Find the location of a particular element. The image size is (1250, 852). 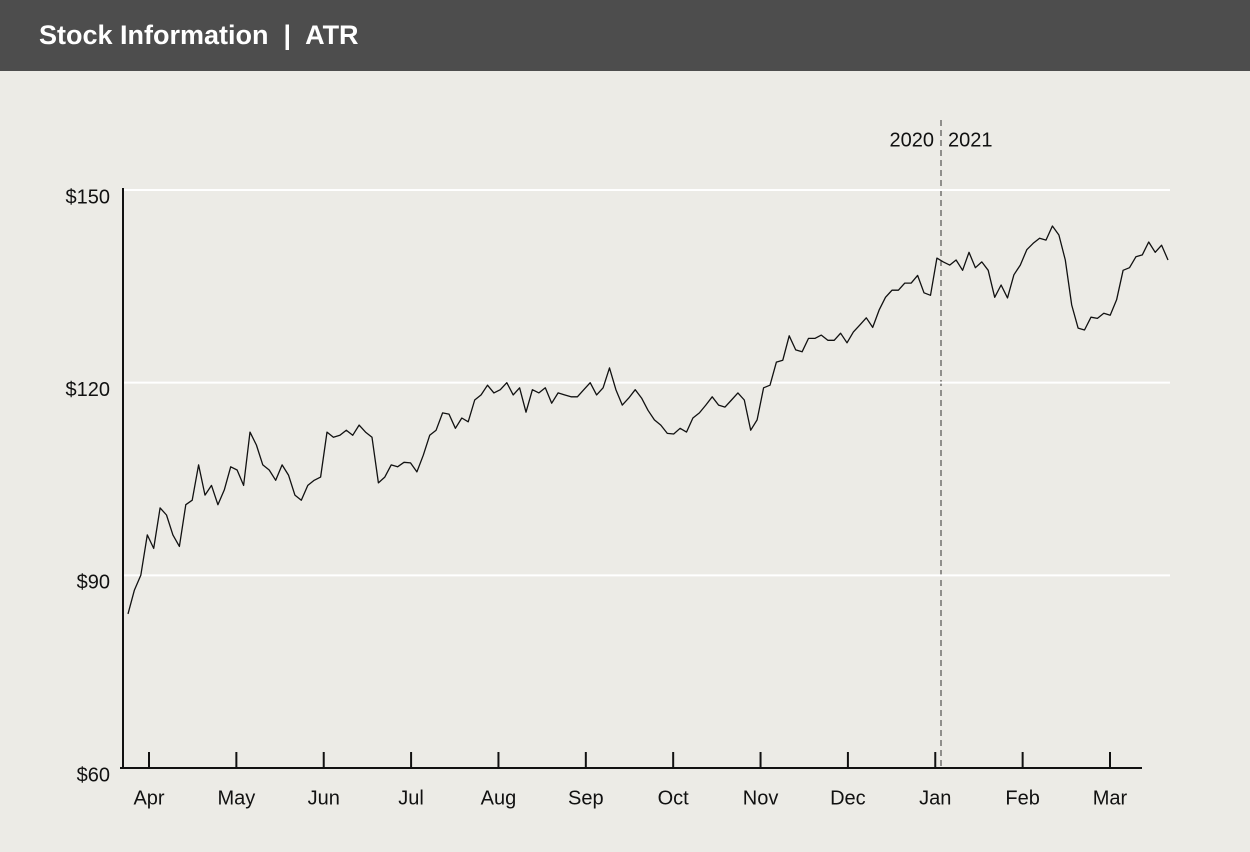

x-tick-label: Nov is located at coordinates (761, 798).